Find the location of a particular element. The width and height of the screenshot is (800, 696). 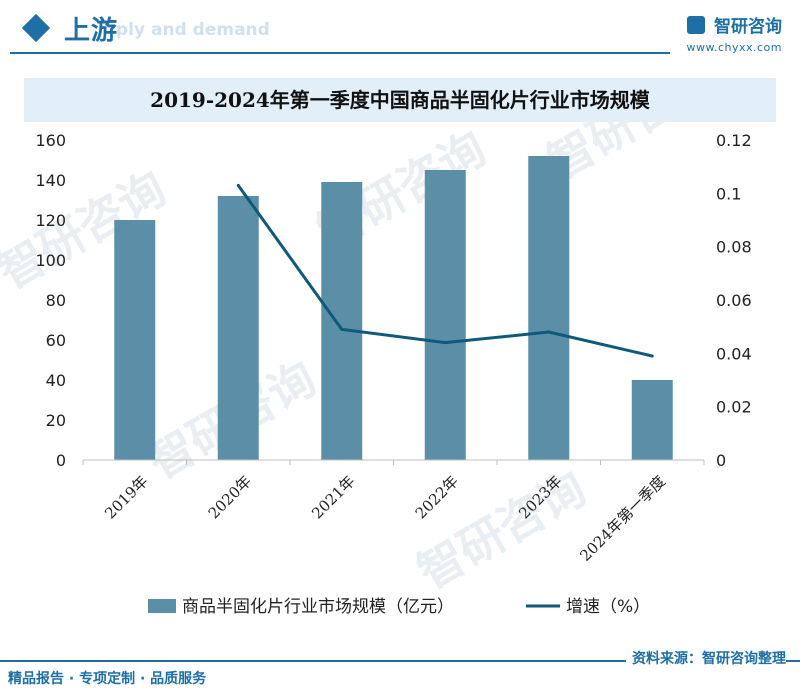

y-left-tick-label: 60 is located at coordinates (56, 340).